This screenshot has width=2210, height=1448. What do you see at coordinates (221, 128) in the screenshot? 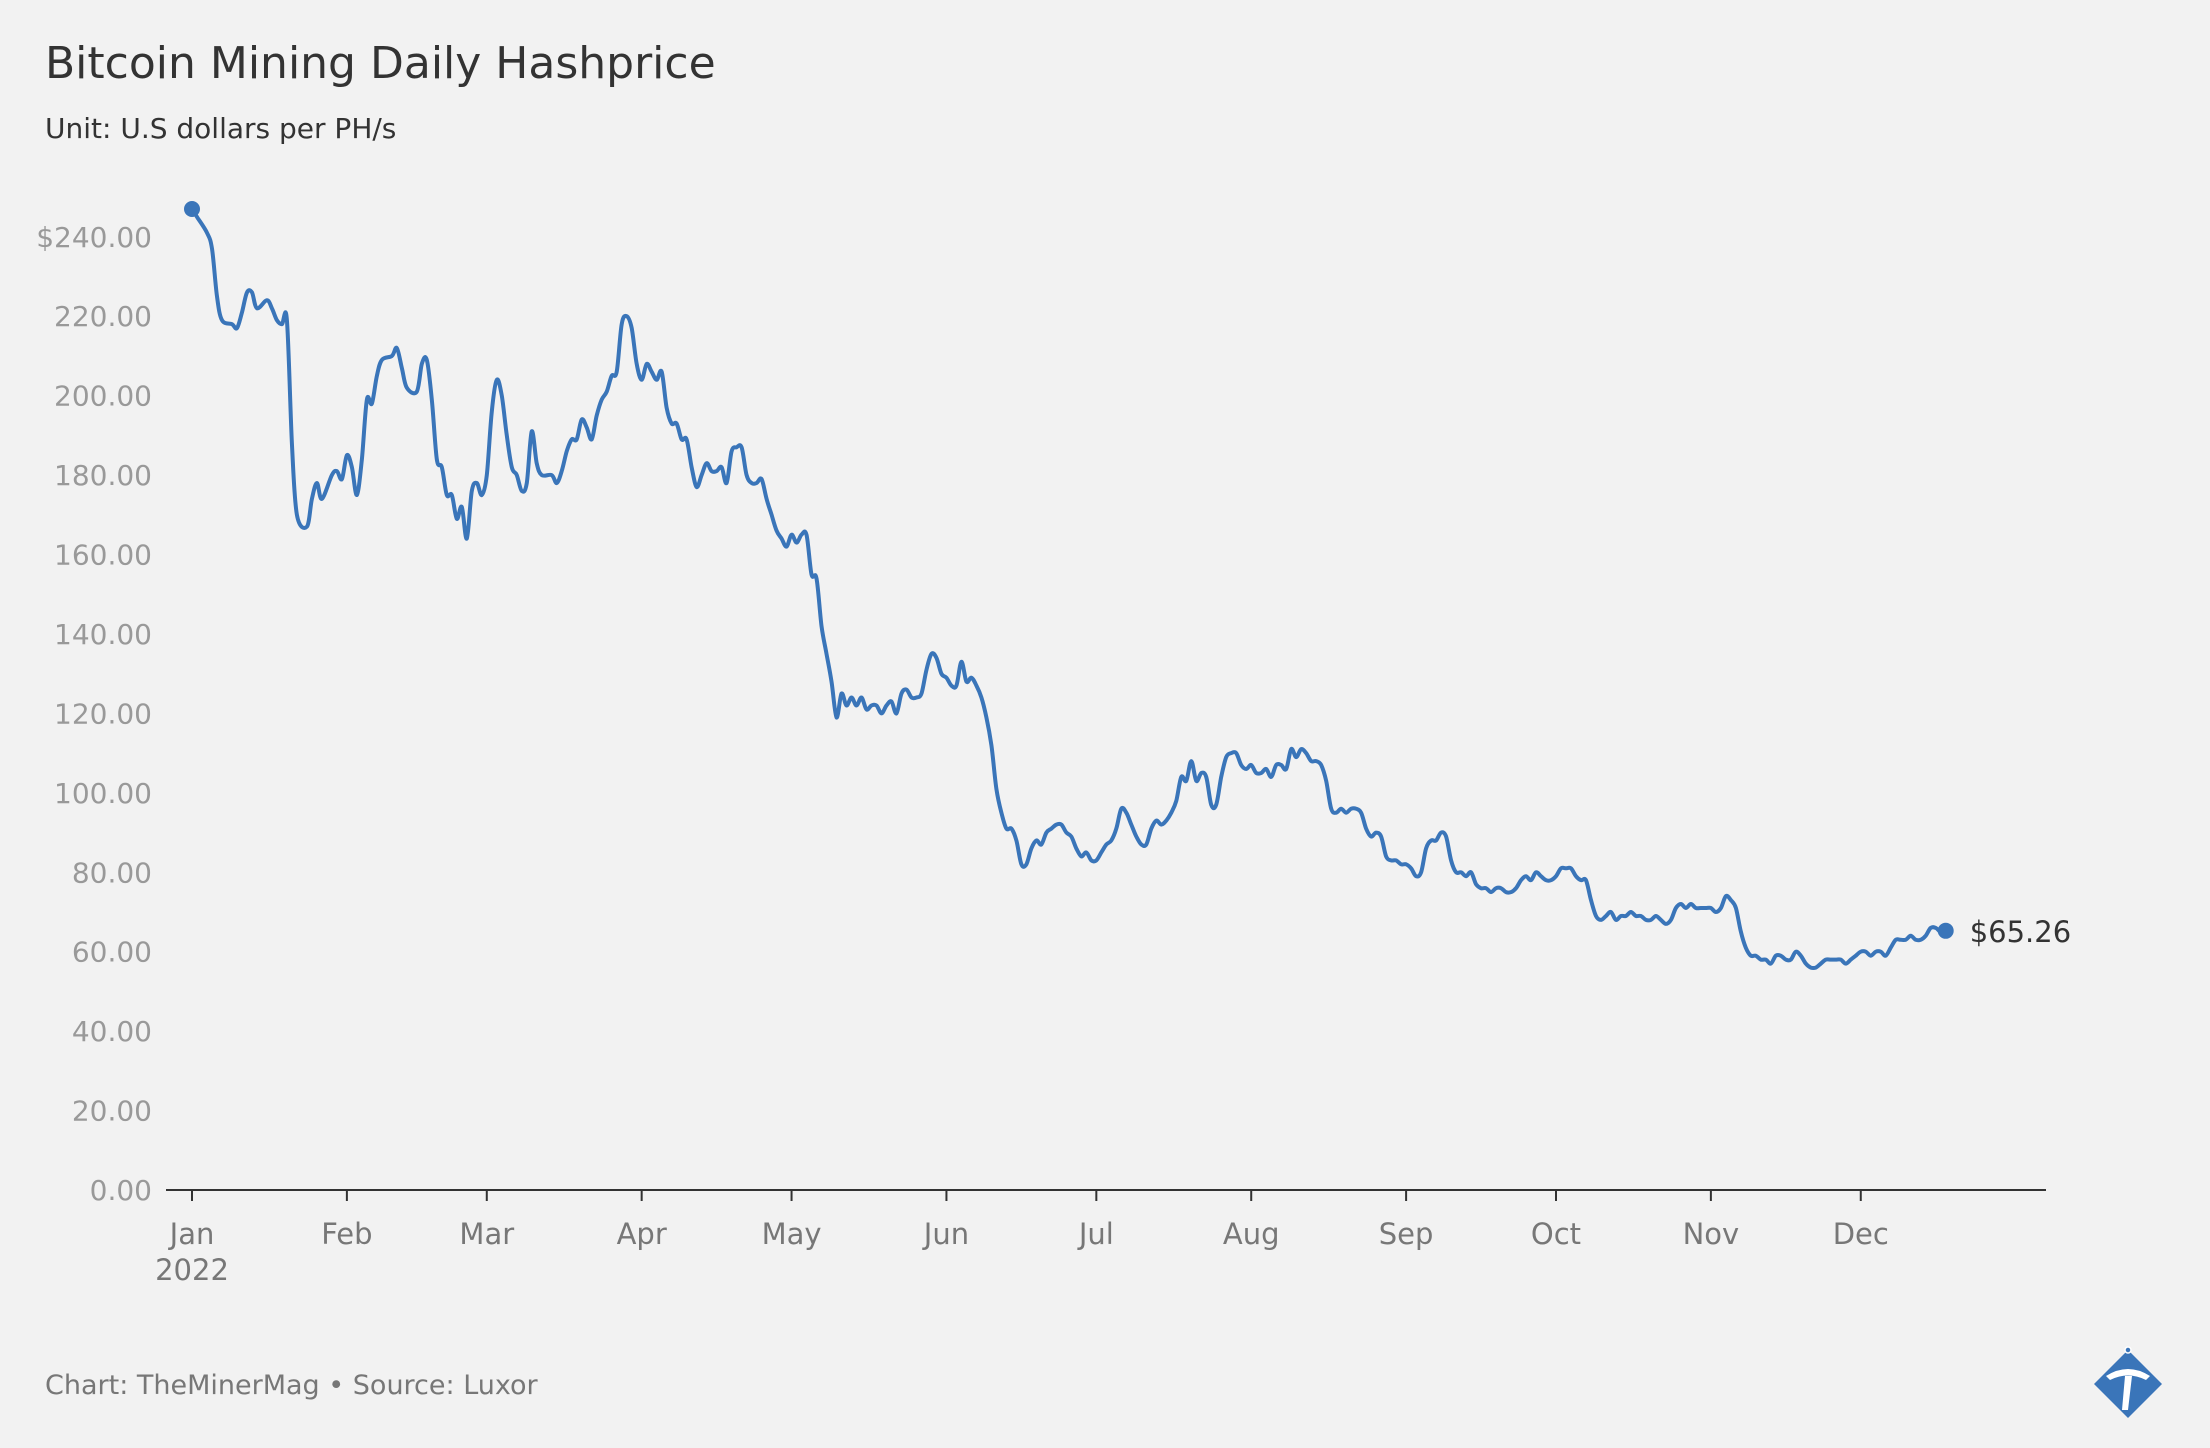
I see `chart-subtitle: Unit: U.S dollars per PH/s` at bounding box center [221, 128].